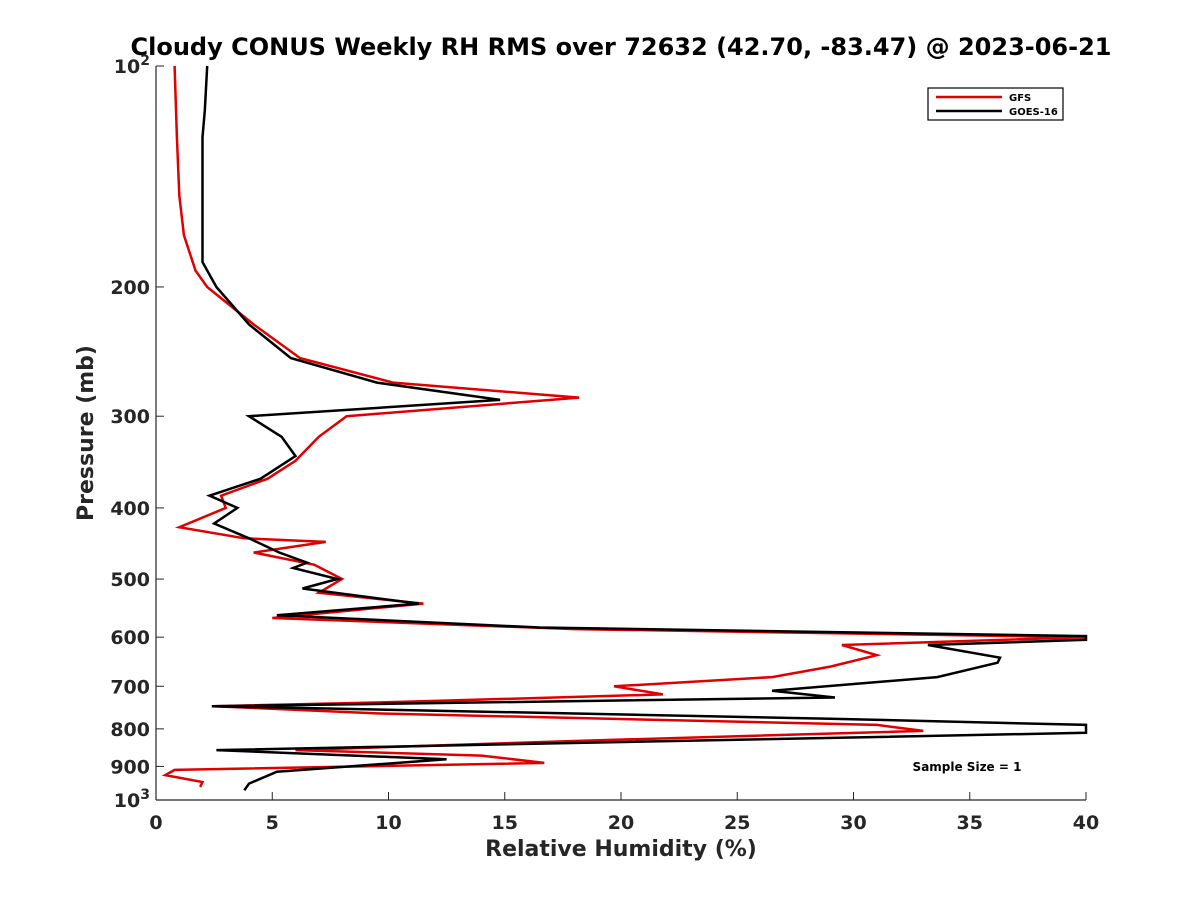 This screenshot has height=900, width=1200. Describe the element at coordinates (130, 767) in the screenshot. I see `y-tick-label: 900` at that location.